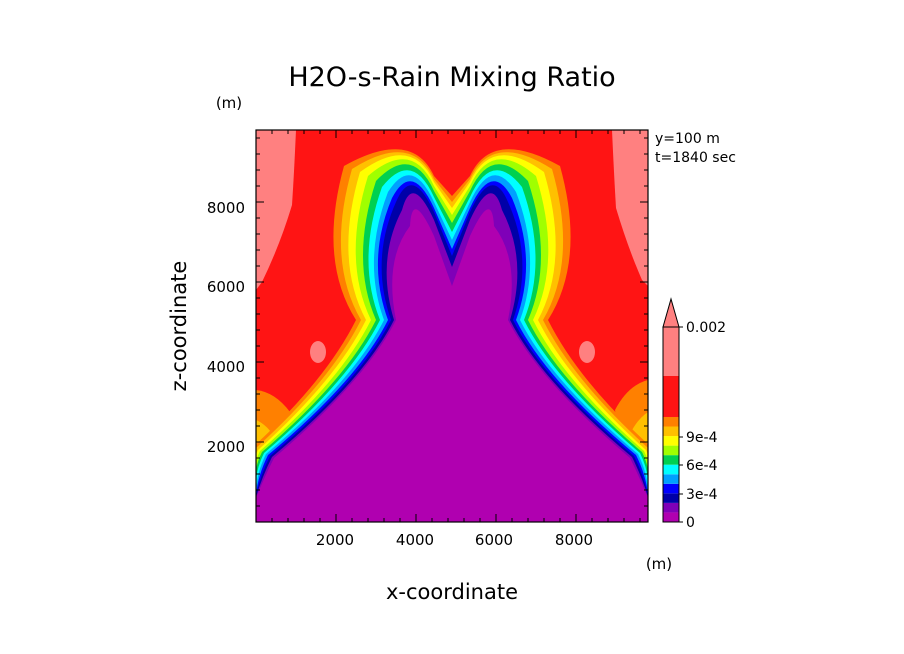 The height and width of the screenshot is (654, 904). What do you see at coordinates (702, 495) in the screenshot?
I see `colorbar-label: 3e-4` at bounding box center [702, 495].